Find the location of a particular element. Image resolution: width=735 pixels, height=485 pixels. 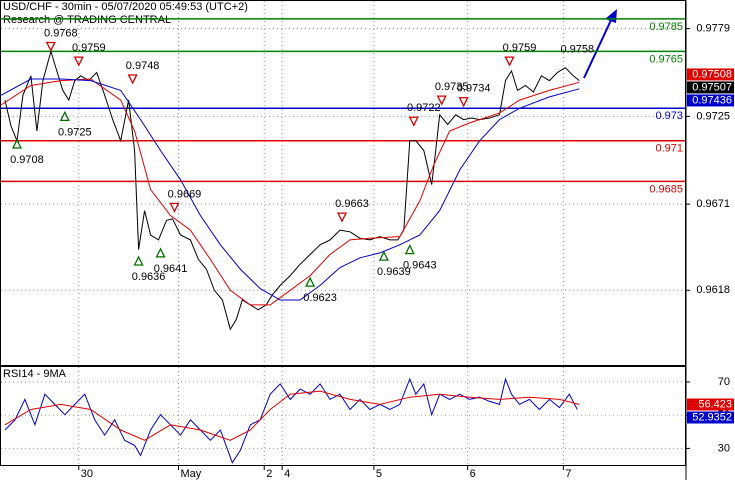

y-tick-label: 30 is located at coordinates (724, 448).